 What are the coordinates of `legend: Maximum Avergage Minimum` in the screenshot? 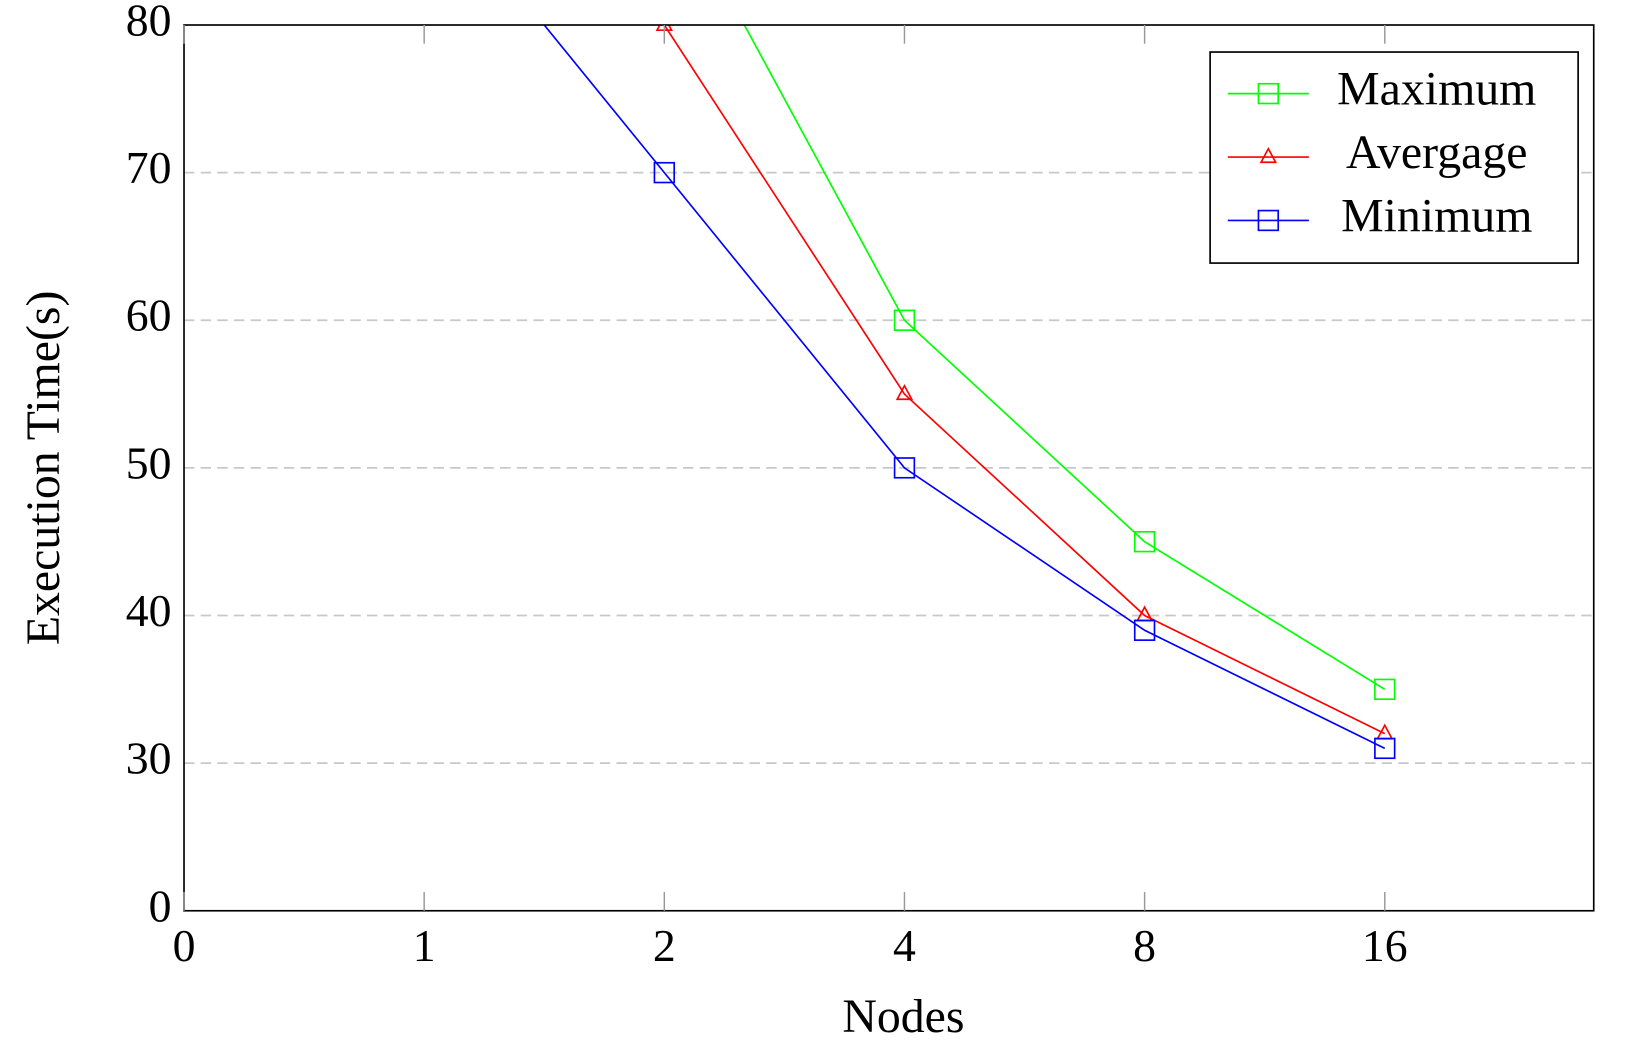 It's located at (1394, 157).